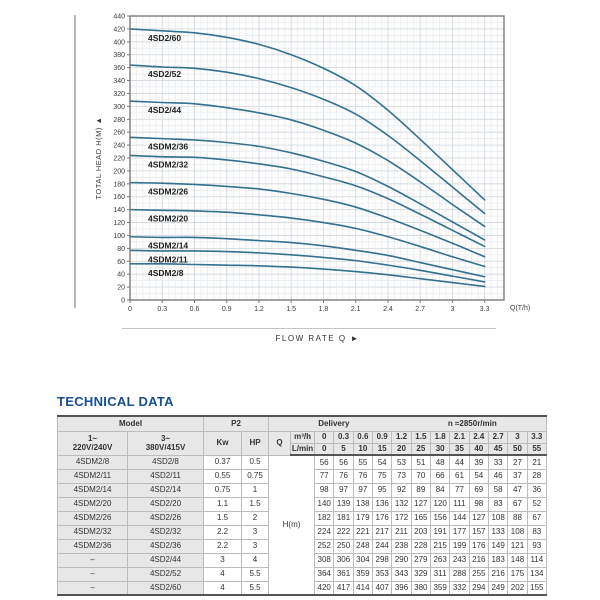  I want to click on y-tick-label: 180, so click(119, 184).